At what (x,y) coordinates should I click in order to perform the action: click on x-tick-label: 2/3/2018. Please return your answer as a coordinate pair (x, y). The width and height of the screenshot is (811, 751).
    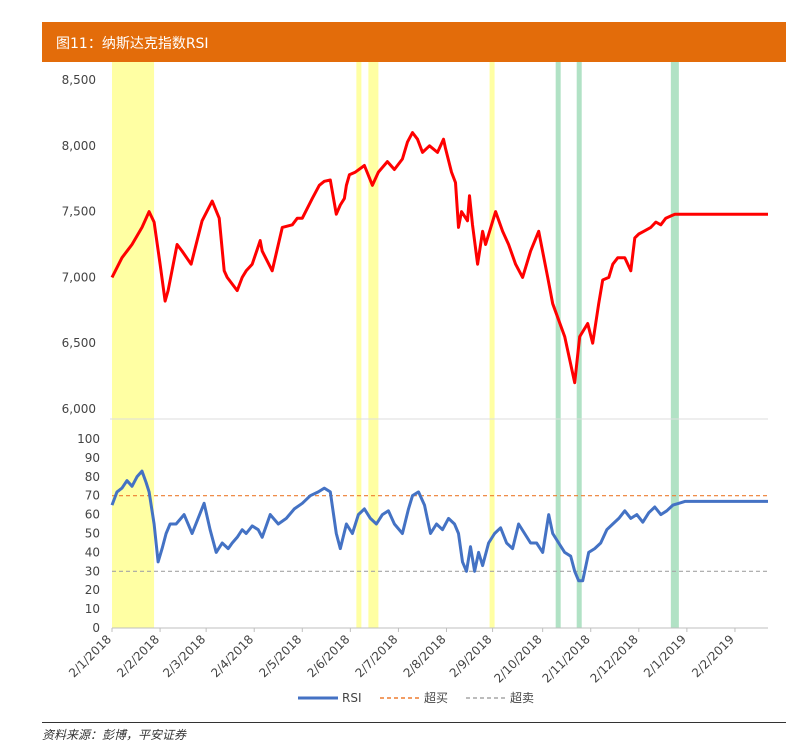
    Looking at the image, I should click on (184, 656).